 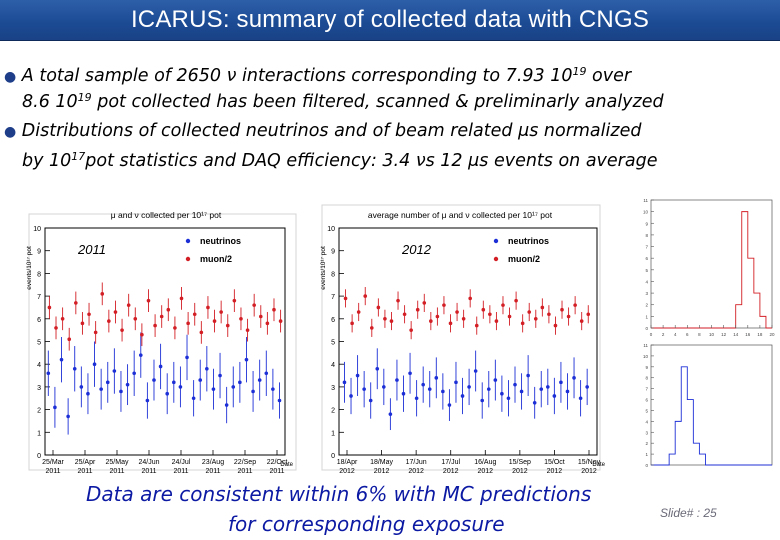 I want to click on bullet-1-text-b: interactions corresponding to 7.93 10, so click(x=404, y=76).